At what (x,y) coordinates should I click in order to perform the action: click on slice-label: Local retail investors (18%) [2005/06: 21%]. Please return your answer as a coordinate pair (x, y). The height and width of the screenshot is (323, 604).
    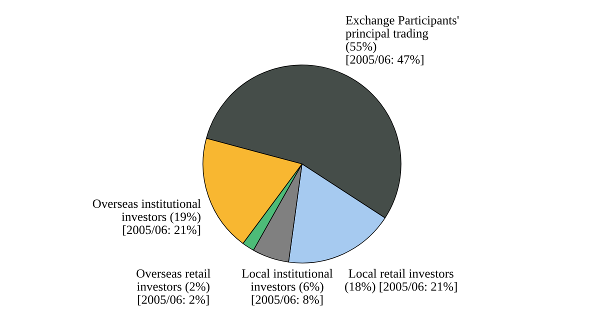
    Looking at the image, I should click on (401, 281).